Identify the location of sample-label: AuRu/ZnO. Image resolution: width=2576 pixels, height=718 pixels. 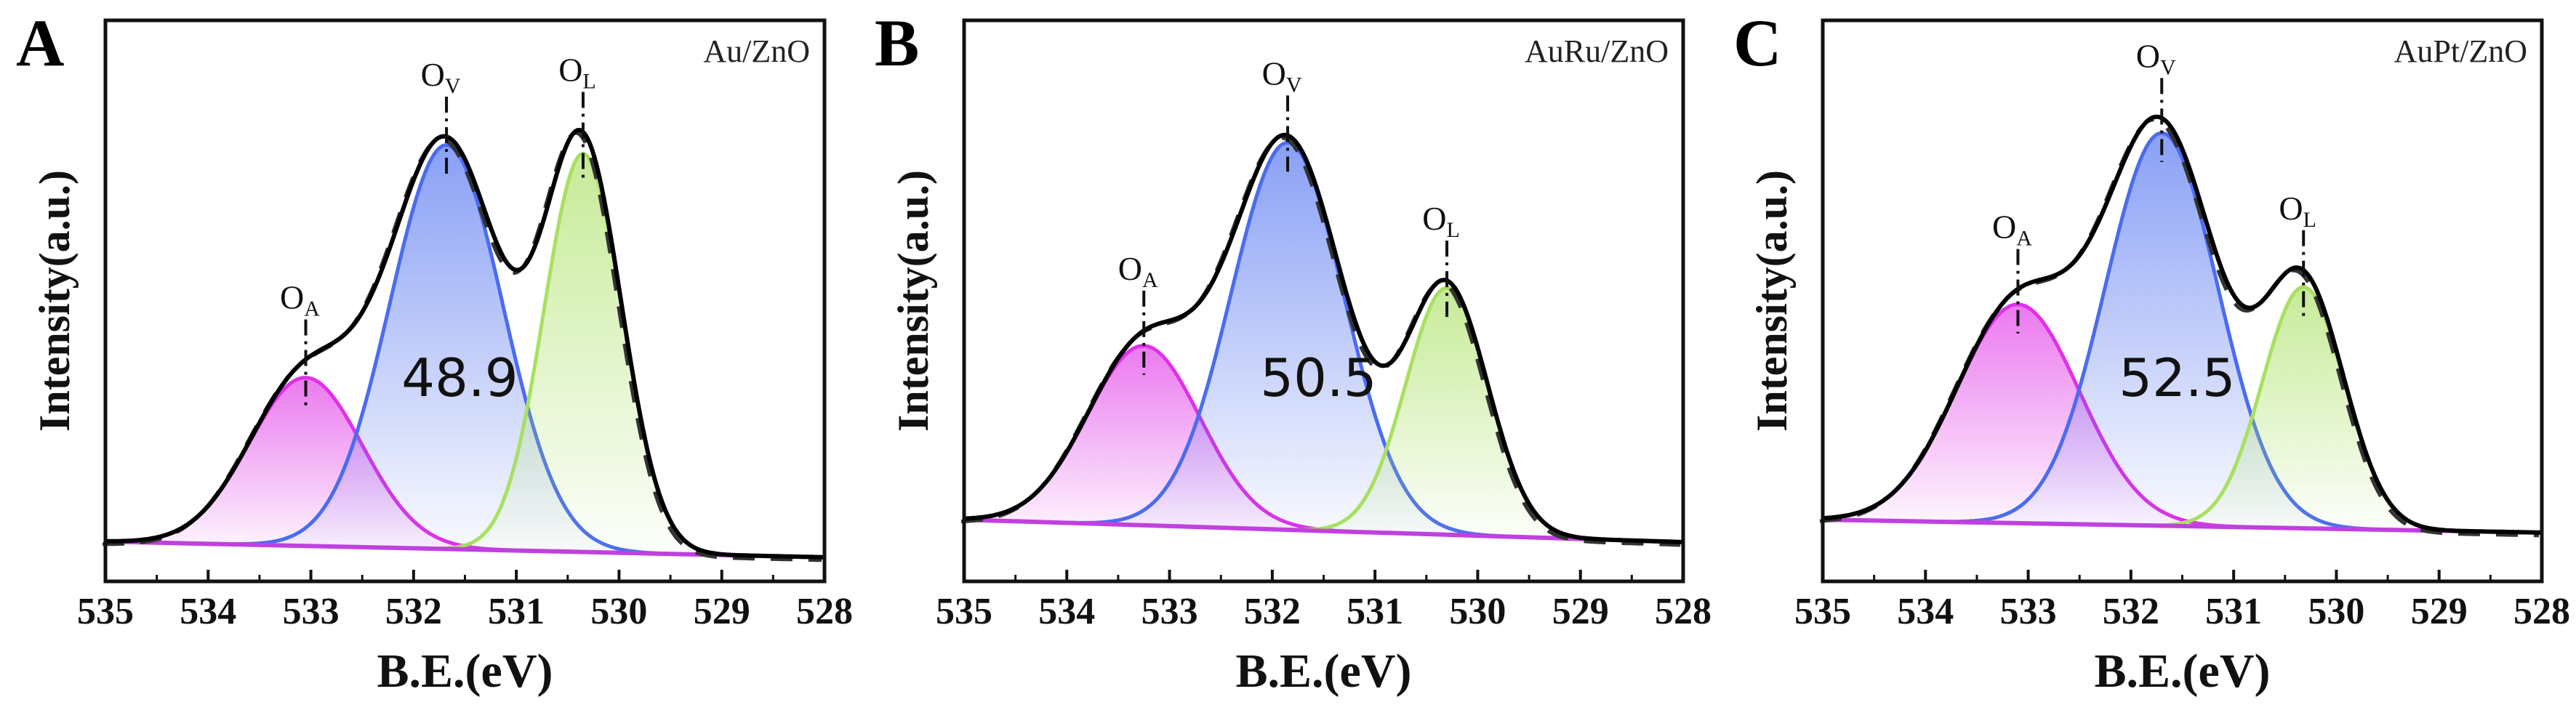
(1597, 51).